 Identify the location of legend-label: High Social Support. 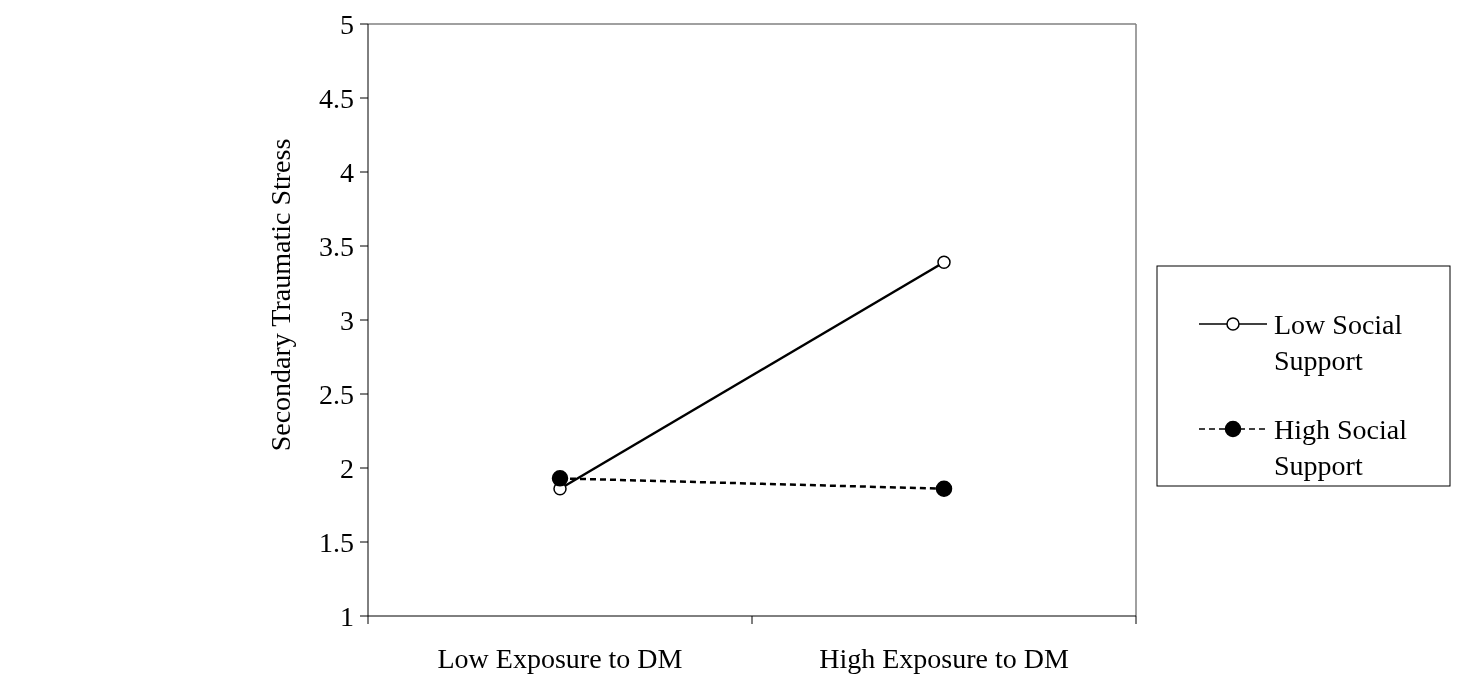
(1341, 447).